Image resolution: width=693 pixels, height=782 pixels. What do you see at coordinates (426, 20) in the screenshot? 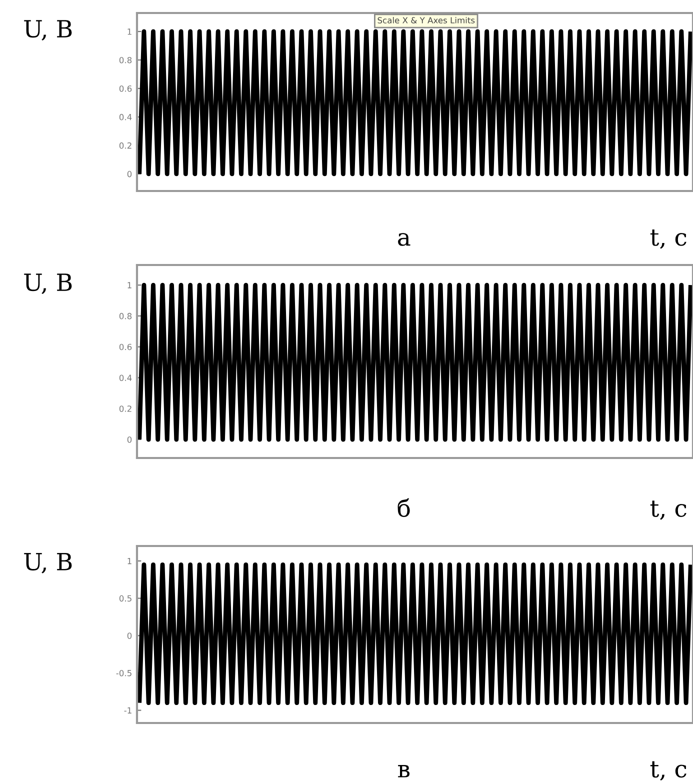
I see `annotation: Scale X & Y Axes Limits` at bounding box center [426, 20].